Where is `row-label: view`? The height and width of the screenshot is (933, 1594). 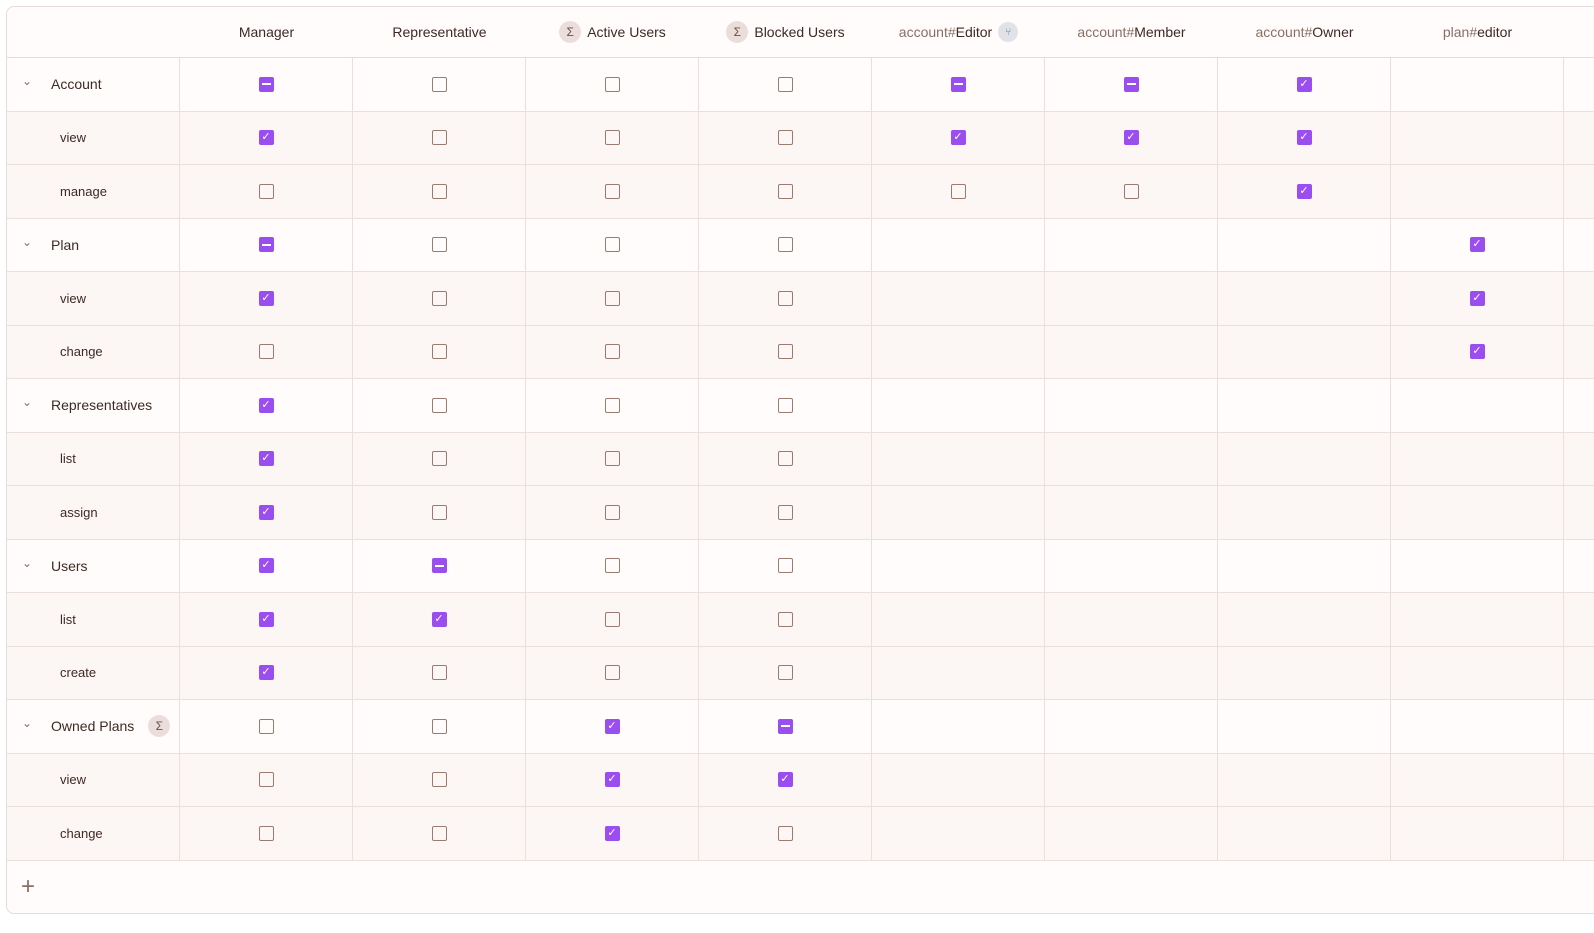
row-label: view is located at coordinates (73, 298).